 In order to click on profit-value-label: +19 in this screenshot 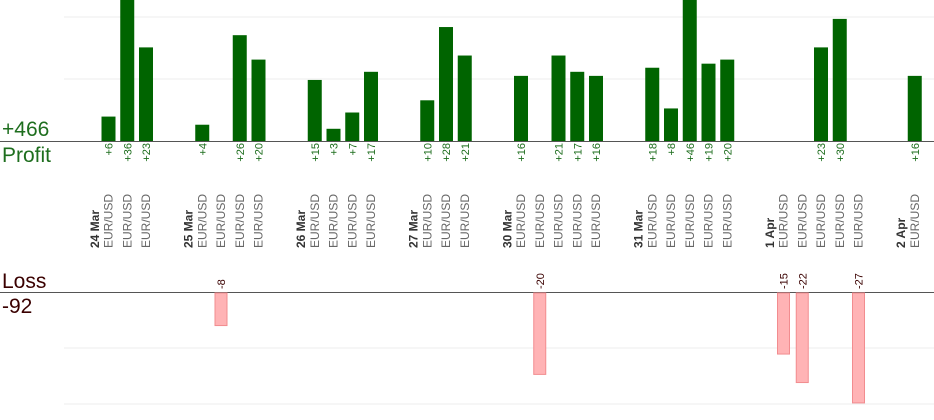, I will do `click(710, 152)`.